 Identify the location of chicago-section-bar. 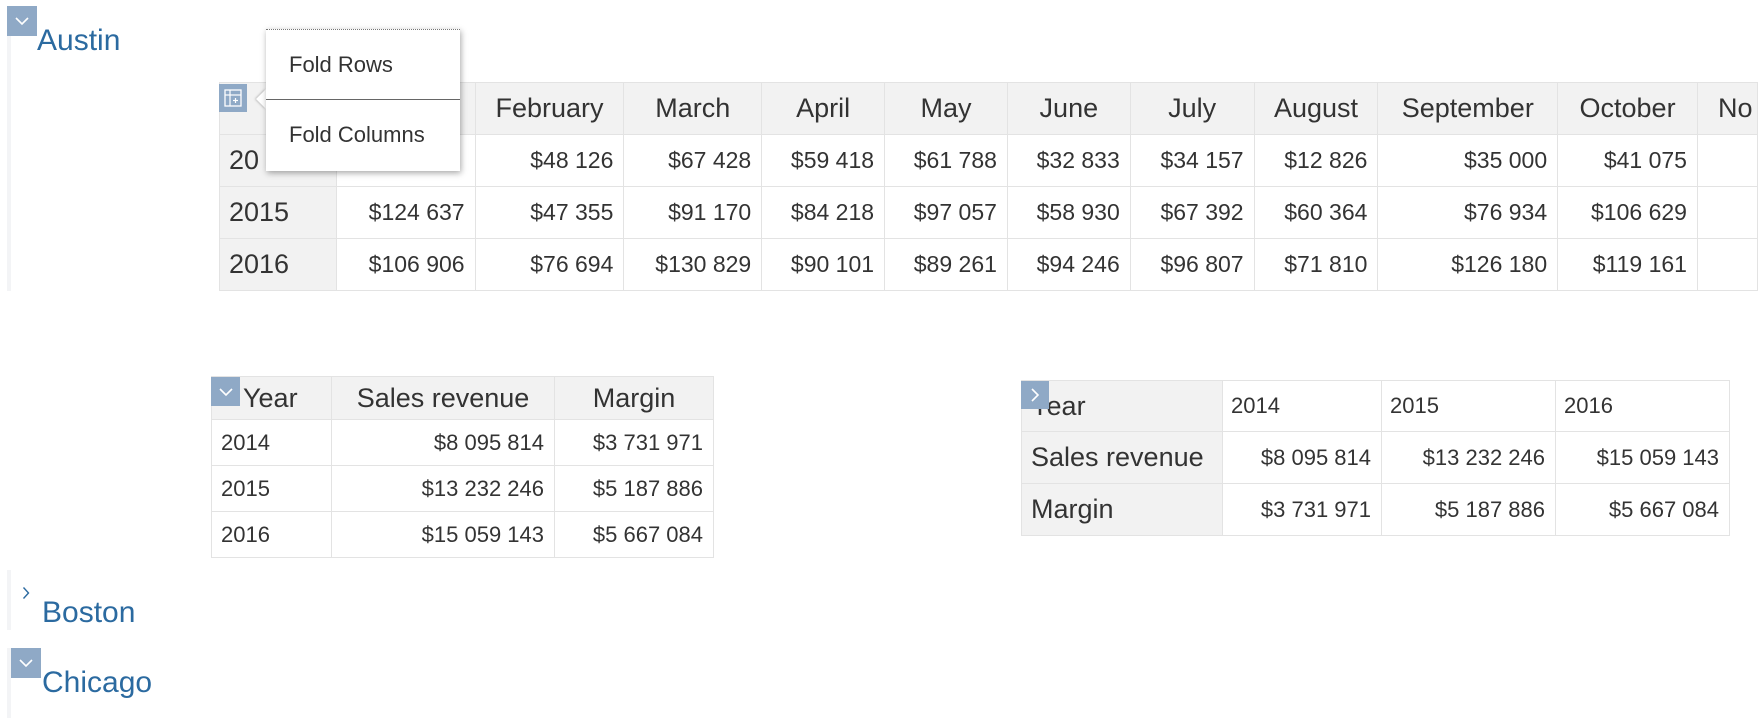
(9, 683).